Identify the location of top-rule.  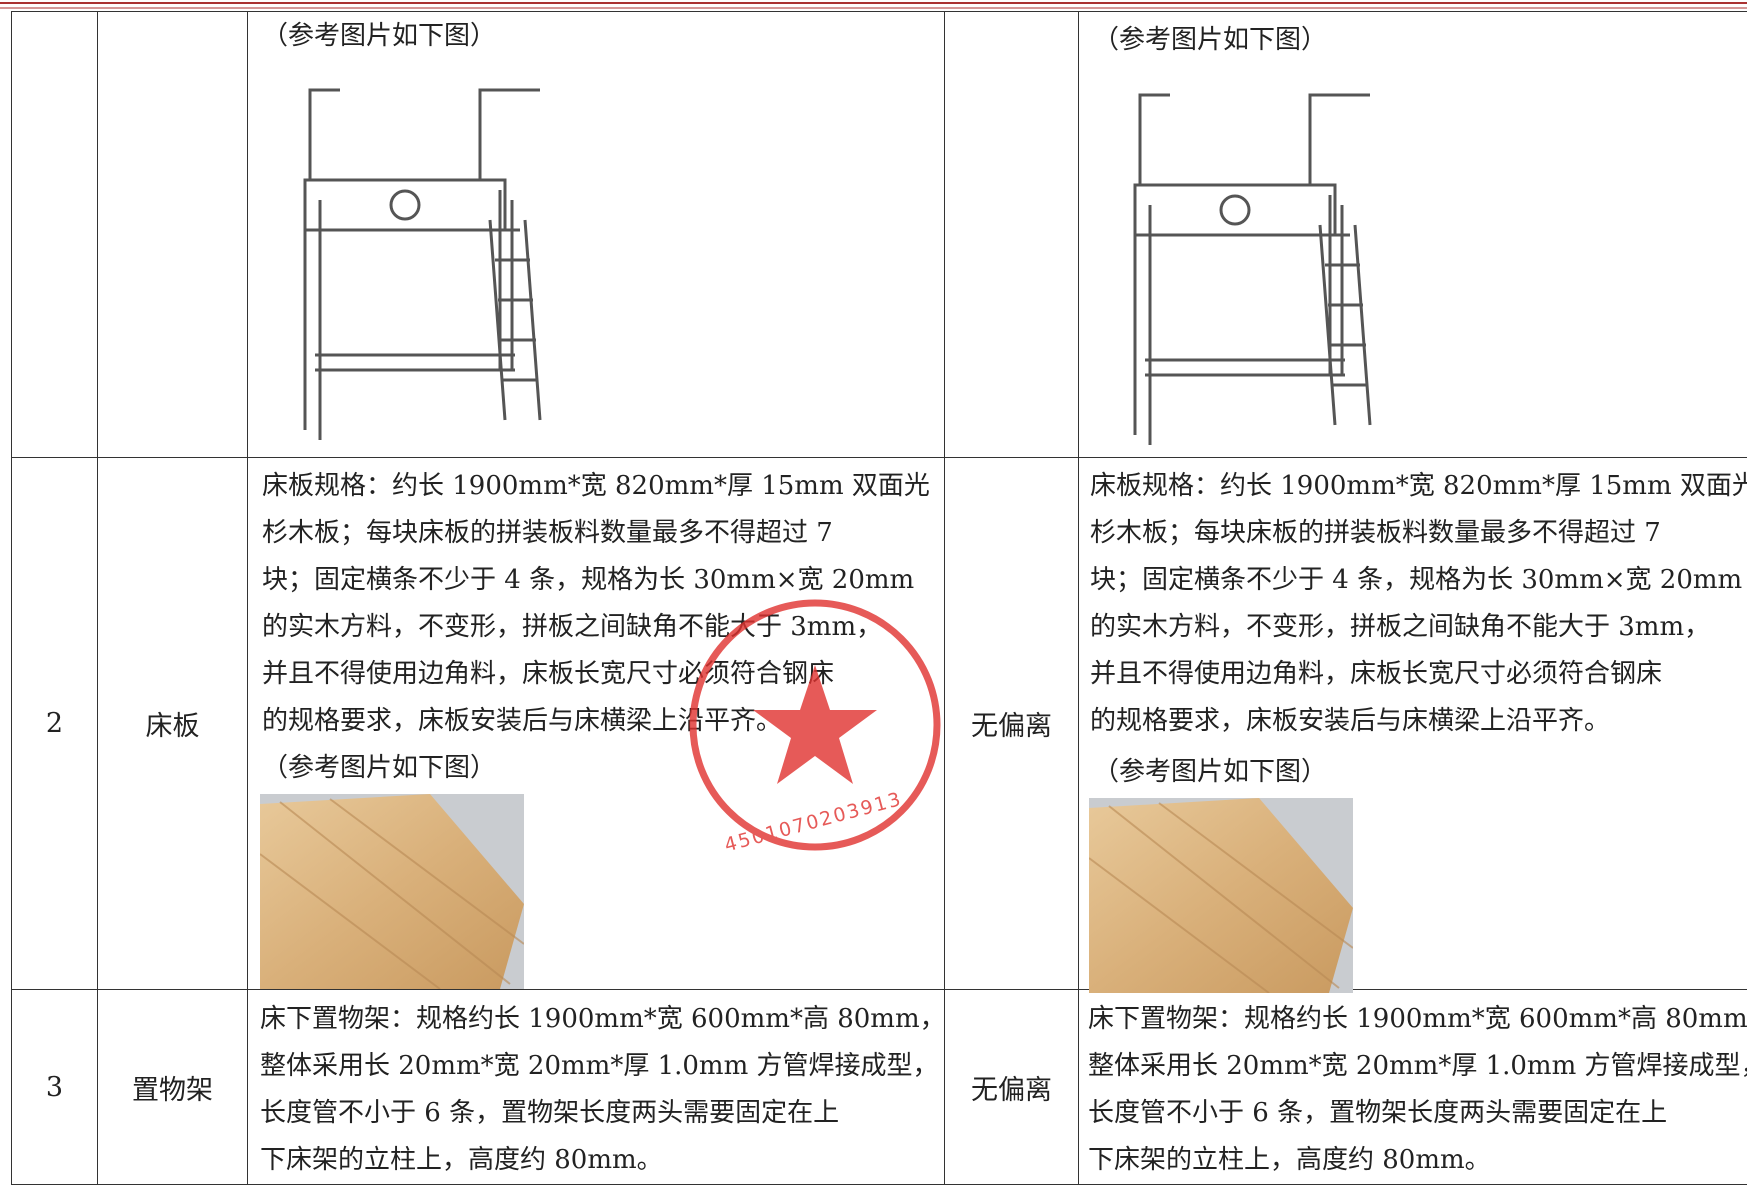
(873, 5).